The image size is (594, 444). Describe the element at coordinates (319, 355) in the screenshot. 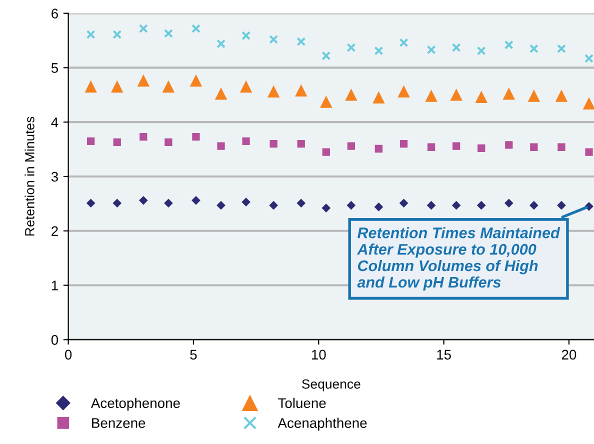

I see `x-tick-label: 10` at that location.